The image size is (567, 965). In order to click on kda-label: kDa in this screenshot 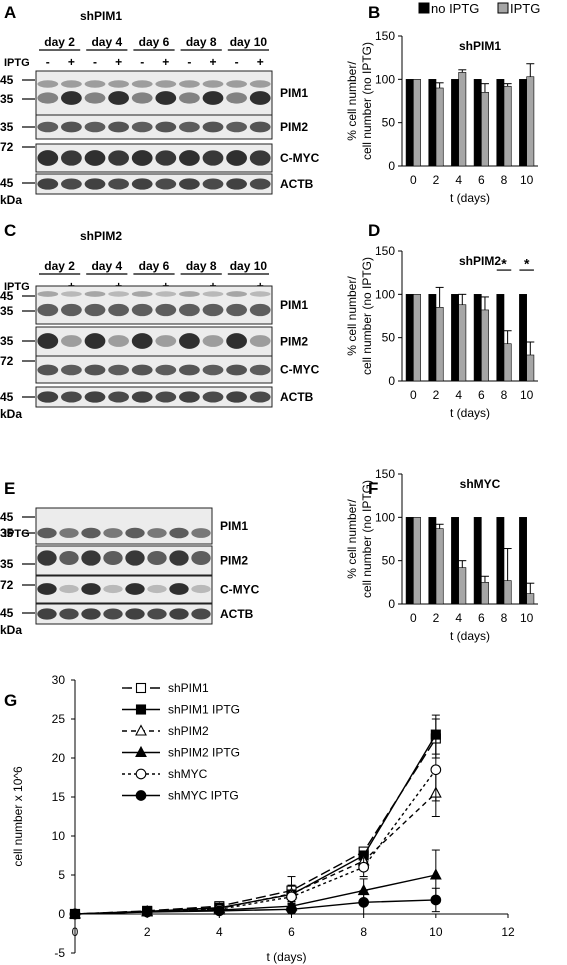, I will do `click(11, 200)`.